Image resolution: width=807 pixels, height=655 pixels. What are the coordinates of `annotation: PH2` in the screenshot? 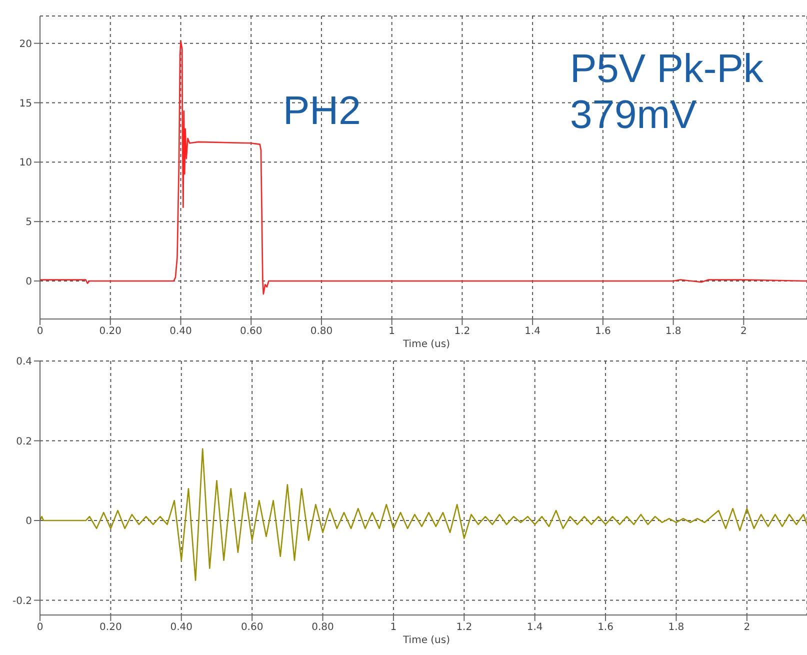 It's located at (322, 111).